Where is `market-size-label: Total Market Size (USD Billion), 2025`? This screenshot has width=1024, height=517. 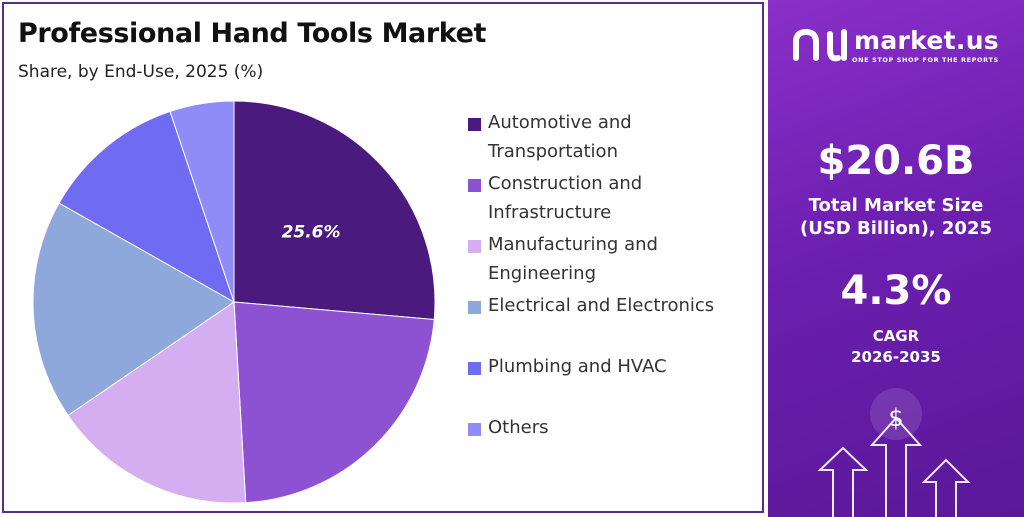
market-size-label: Total Market Size (USD Billion), 2025 is located at coordinates (896, 217).